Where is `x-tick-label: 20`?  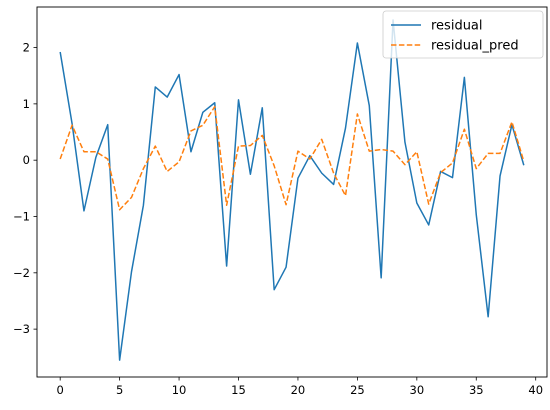 x-tick-label: 20 is located at coordinates (298, 390).